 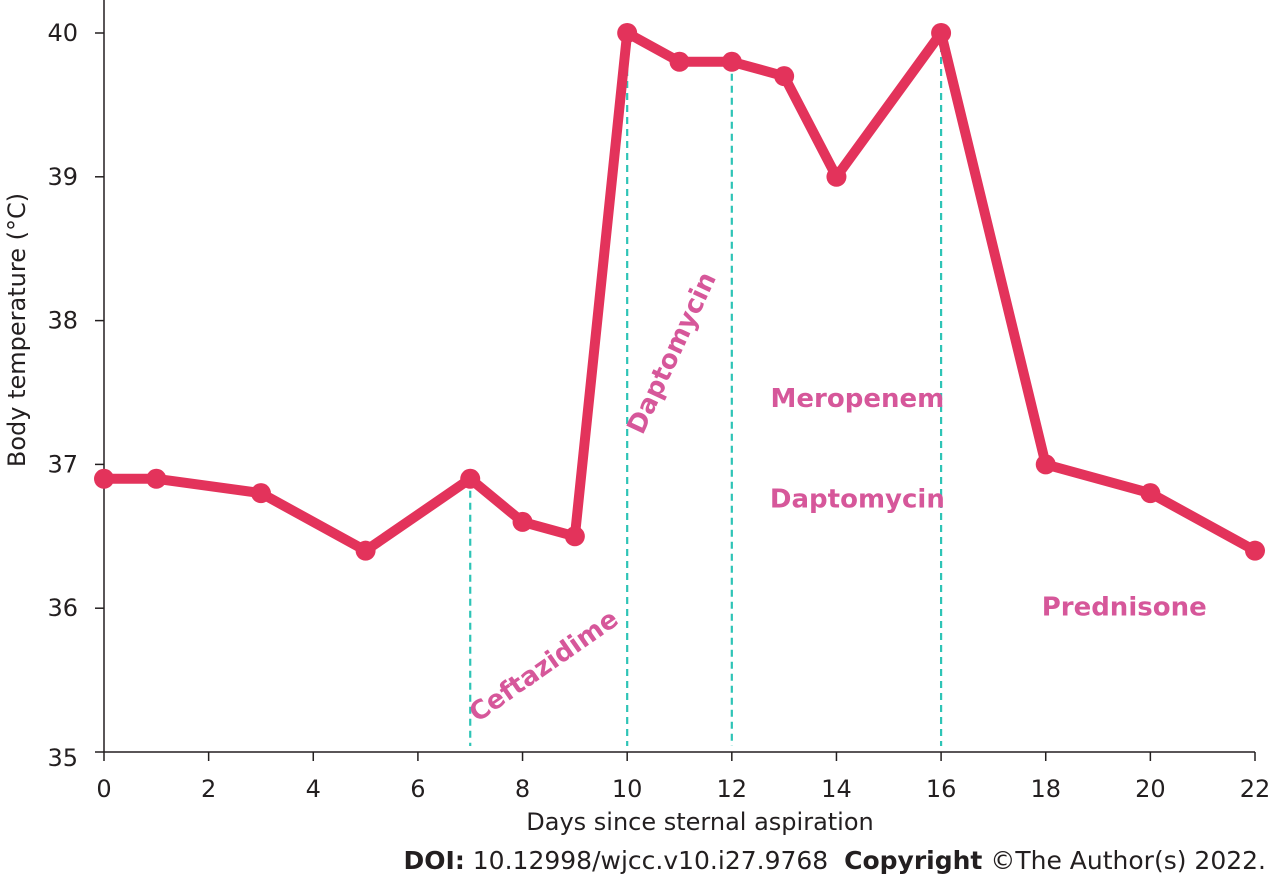 I want to click on x-tick-label: 6, so click(x=417, y=789).